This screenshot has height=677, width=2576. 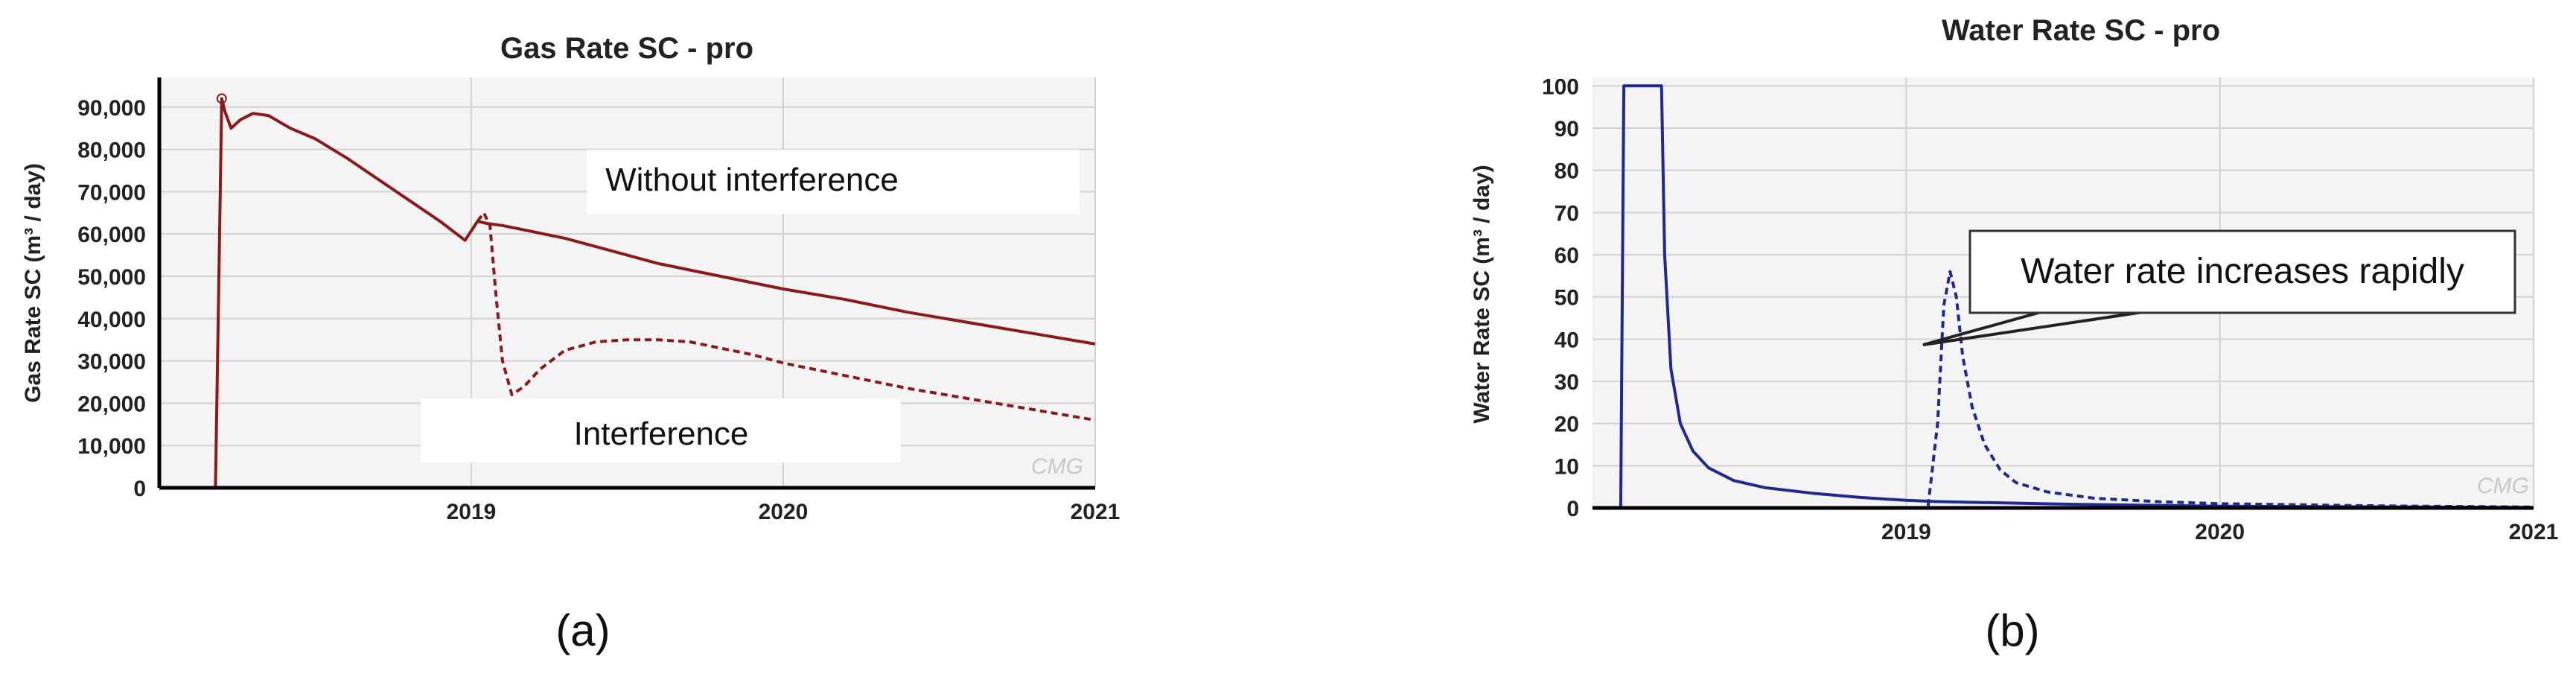 I want to click on y-tick-label: 40,000, so click(x=111, y=320).